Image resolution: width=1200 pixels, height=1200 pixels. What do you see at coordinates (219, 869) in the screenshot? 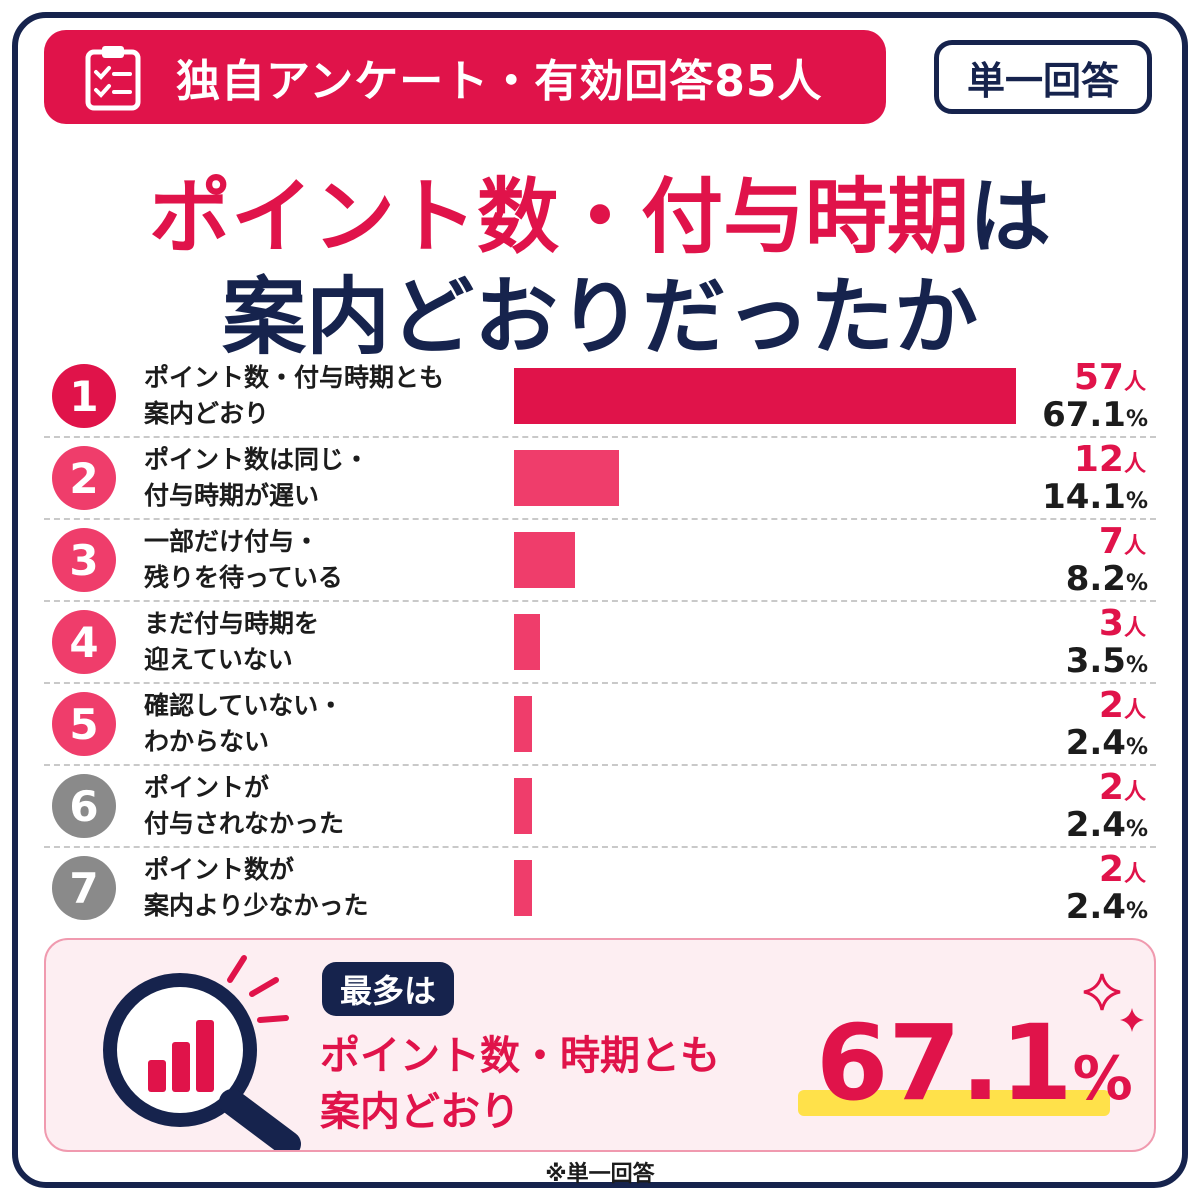
I see `bar-label-line: ポイント数が` at bounding box center [219, 869].